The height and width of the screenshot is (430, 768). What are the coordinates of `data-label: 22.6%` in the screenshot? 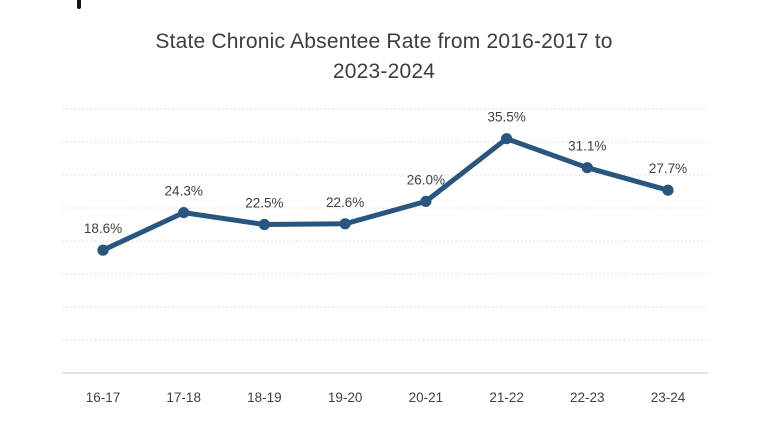 It's located at (345, 202).